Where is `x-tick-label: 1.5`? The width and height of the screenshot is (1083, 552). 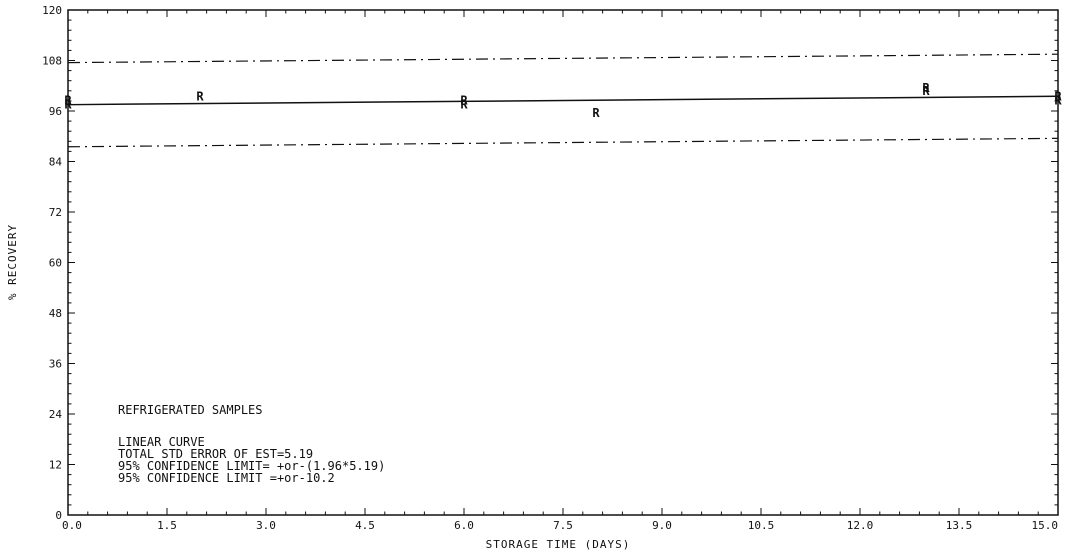 x-tick-label: 1.5 is located at coordinates (167, 525).